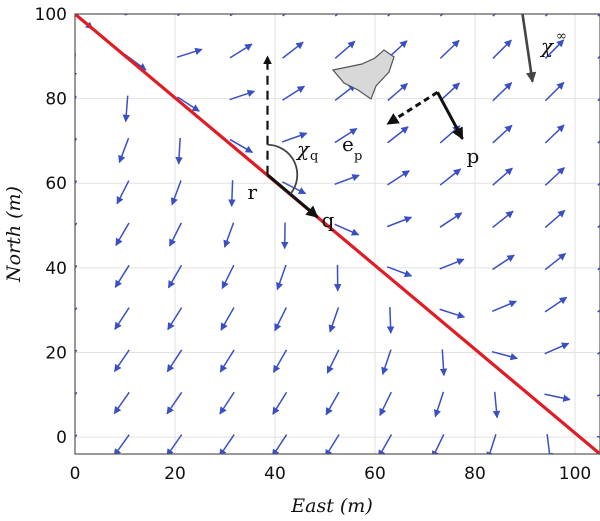 This screenshot has height=521, width=600. What do you see at coordinates (175, 474) in the screenshot?
I see `x-tick-label: 20` at bounding box center [175, 474].